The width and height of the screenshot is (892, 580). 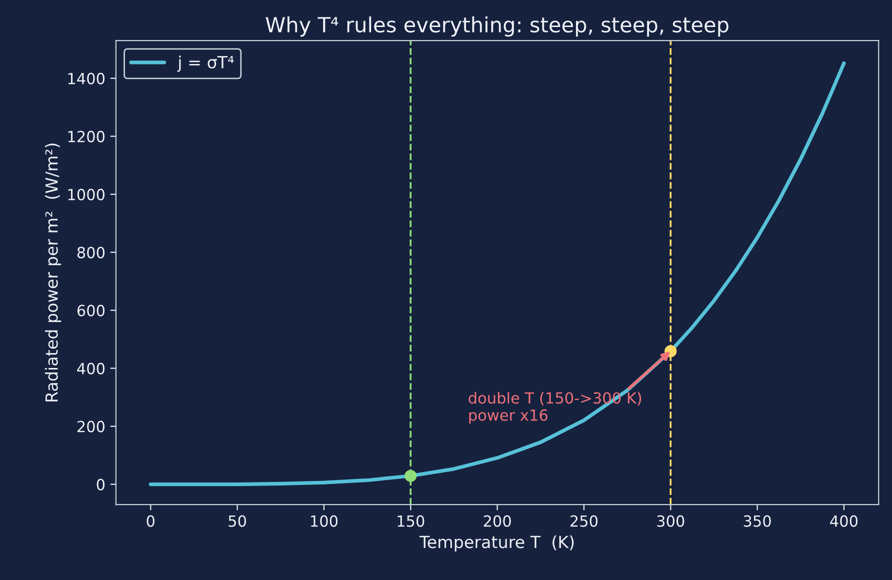 I want to click on y-tick-label: 200, so click(x=91, y=426).